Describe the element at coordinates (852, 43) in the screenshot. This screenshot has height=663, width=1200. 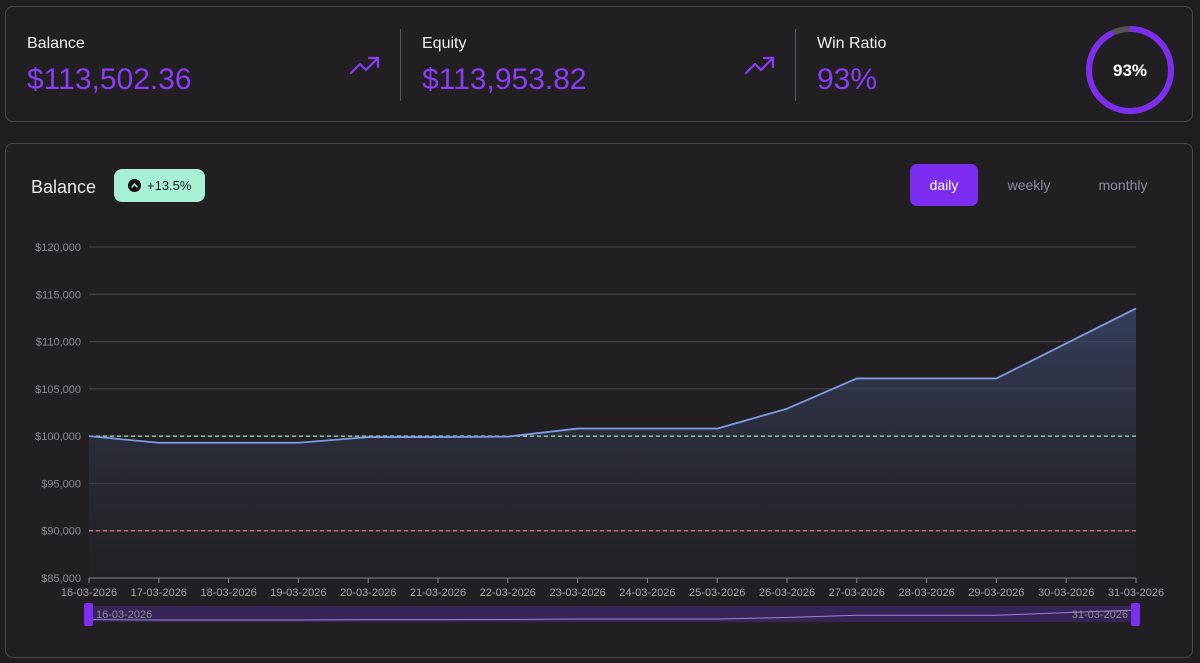
I see `win-ratio-label: Win Ratio` at that location.